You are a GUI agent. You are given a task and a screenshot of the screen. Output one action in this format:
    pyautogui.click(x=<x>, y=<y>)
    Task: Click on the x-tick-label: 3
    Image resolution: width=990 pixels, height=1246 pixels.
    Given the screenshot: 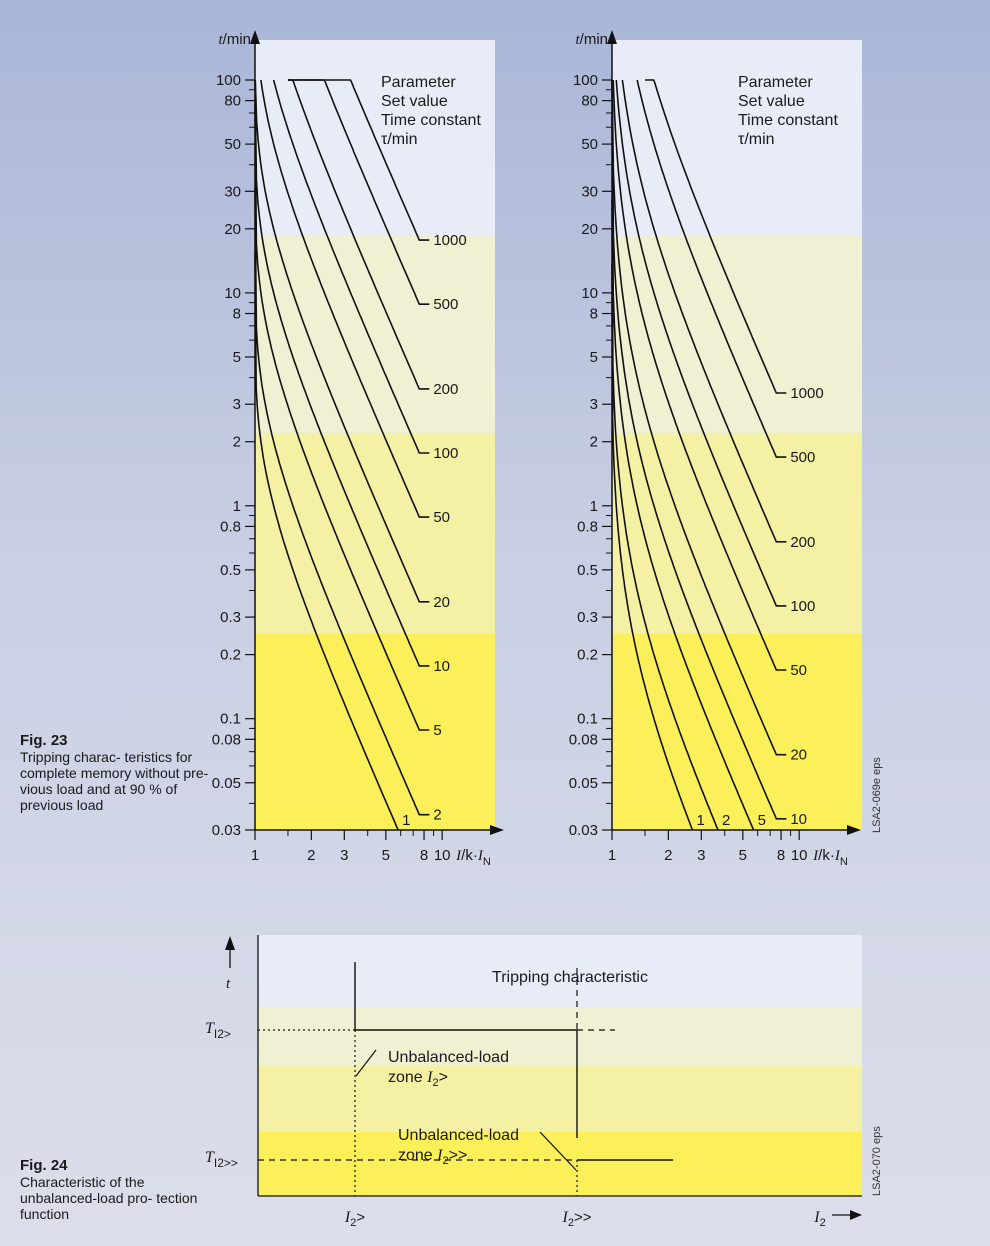 What is the action you would take?
    pyautogui.click(x=701, y=855)
    